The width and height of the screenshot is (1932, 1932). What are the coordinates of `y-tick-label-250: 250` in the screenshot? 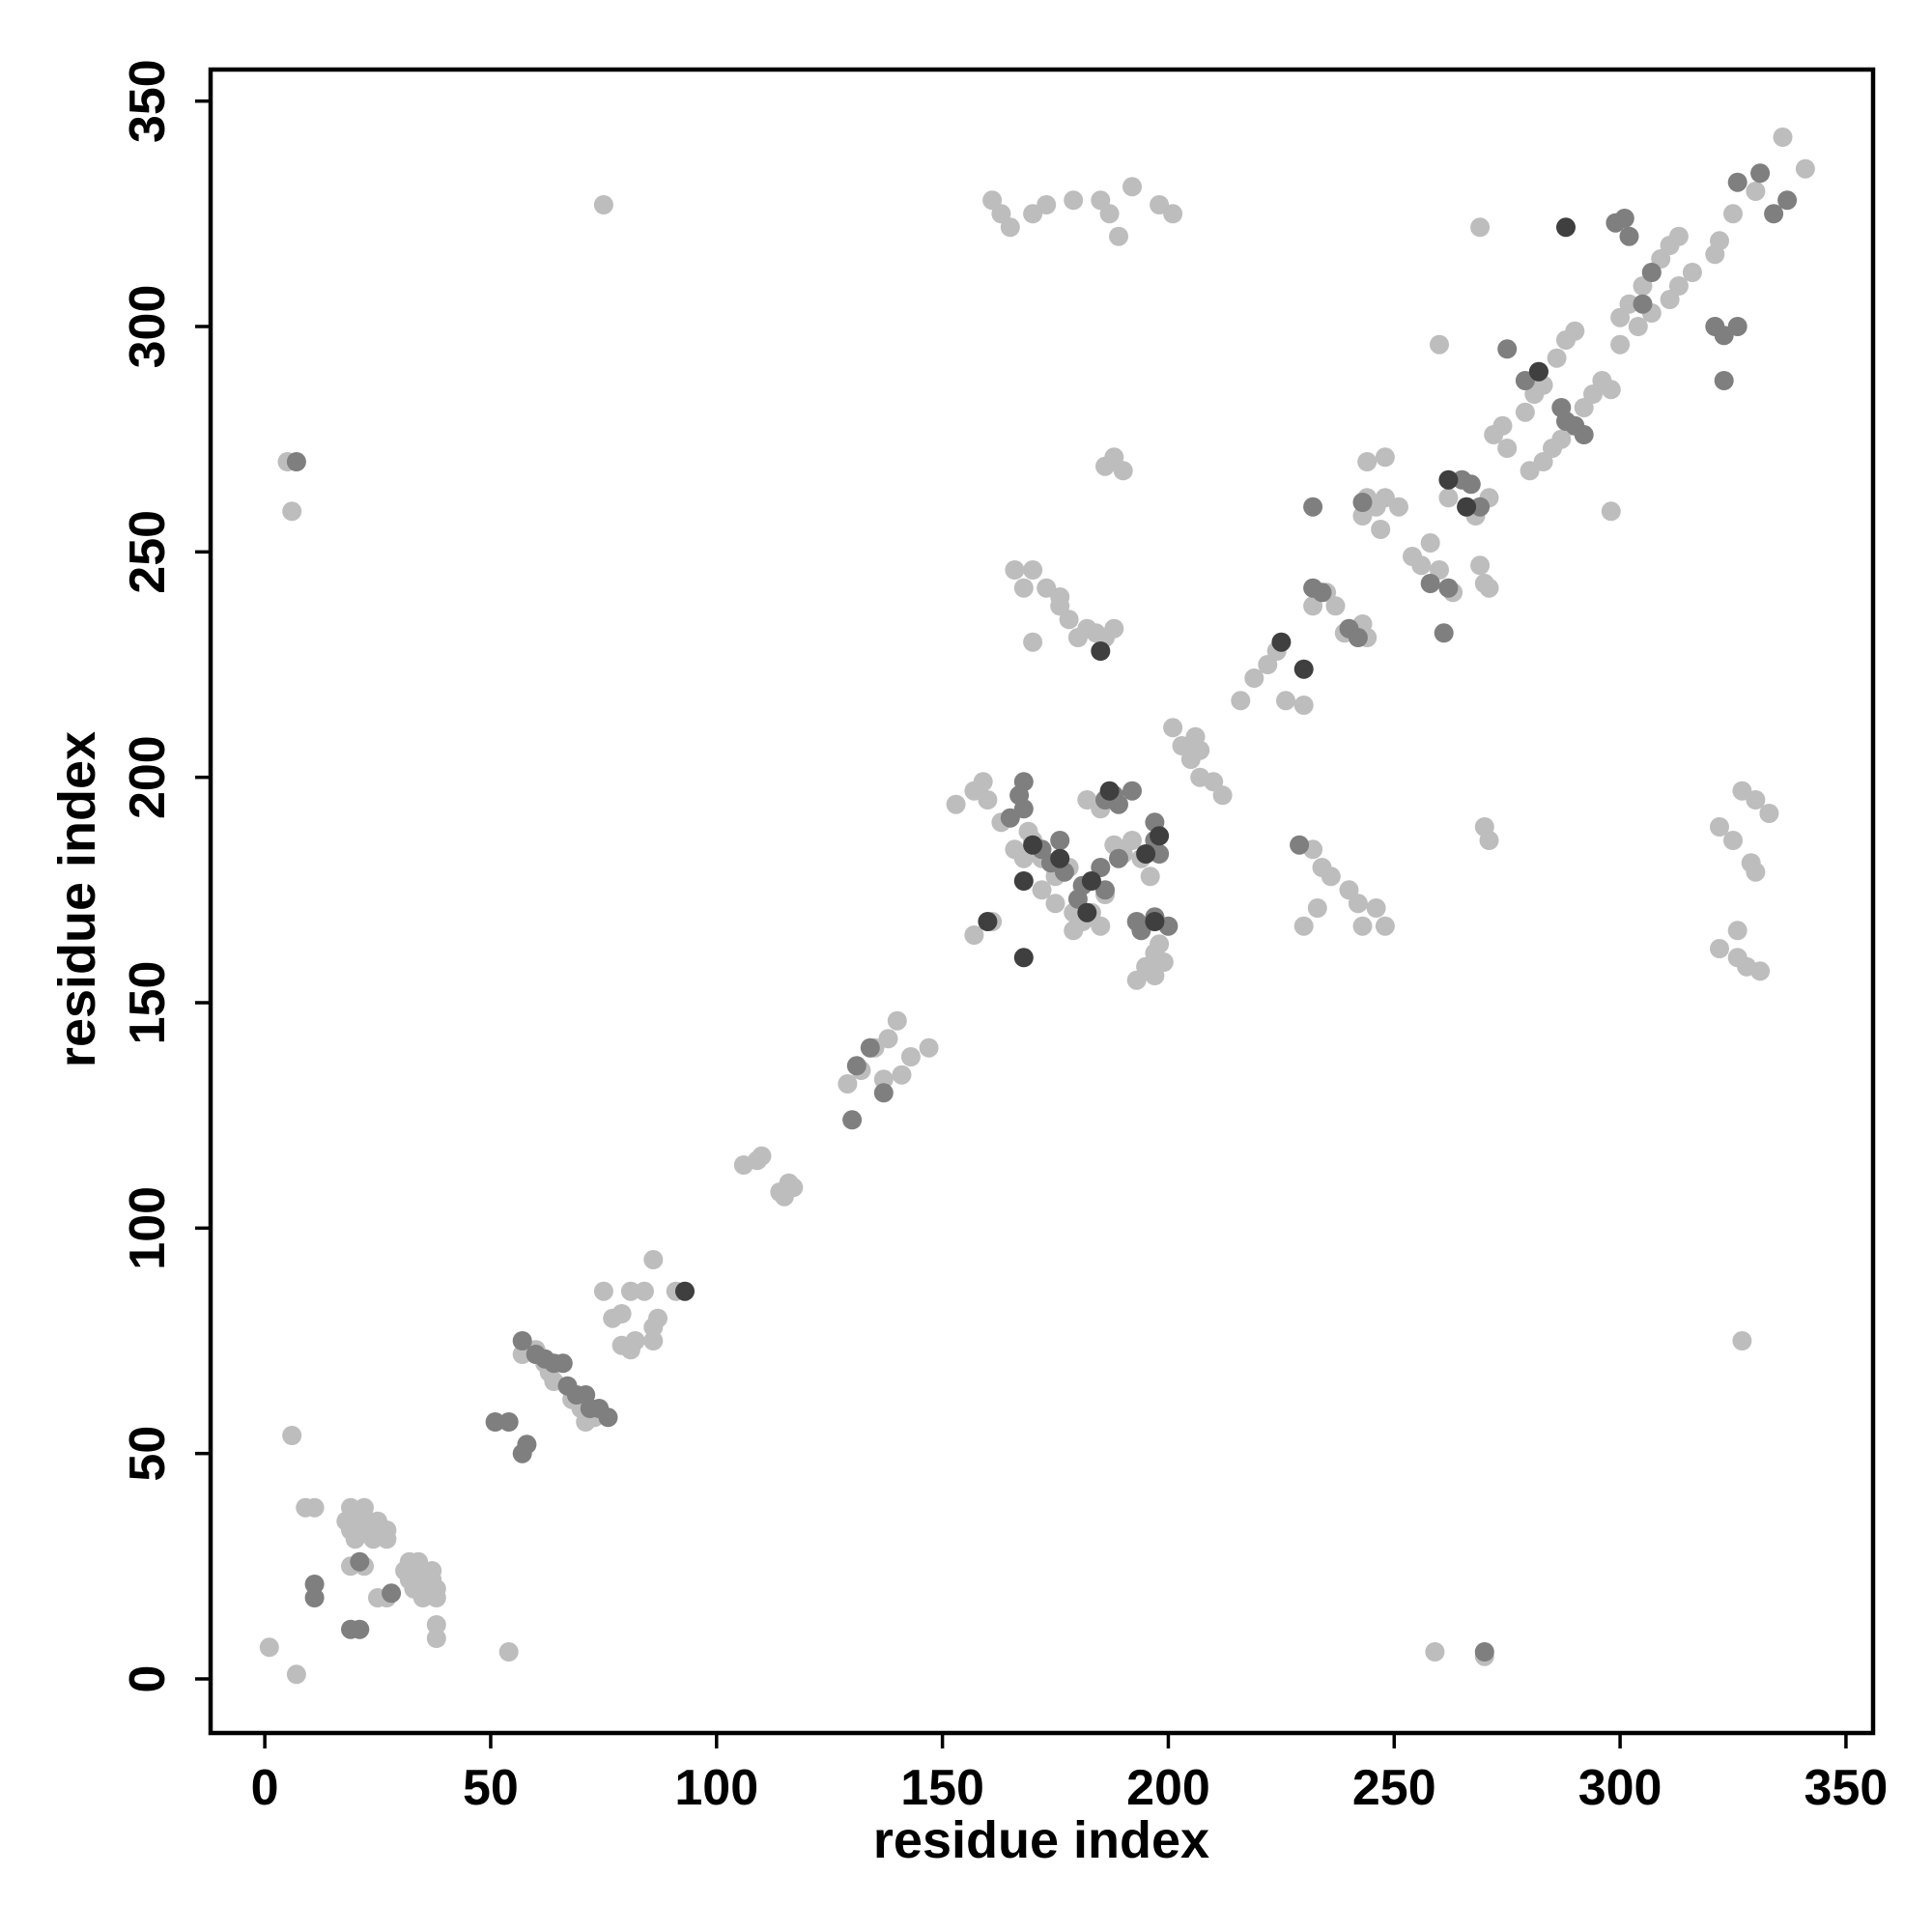 It's located at (148, 552).